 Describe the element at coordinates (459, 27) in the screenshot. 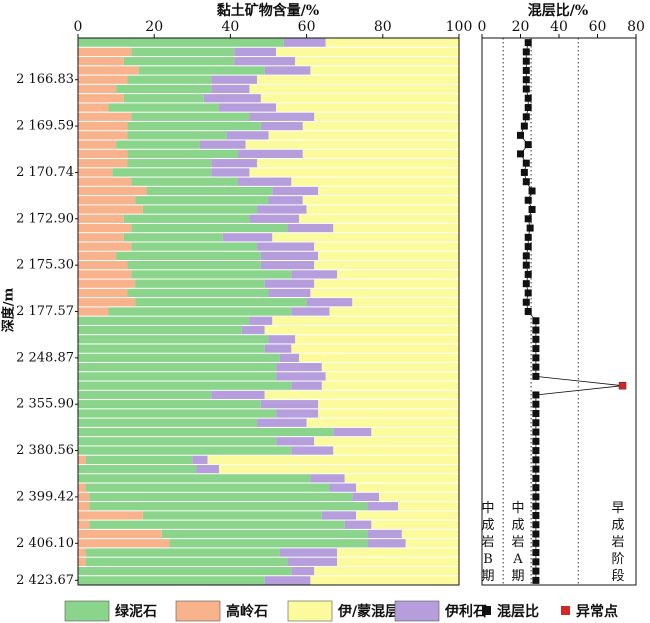

I see `x-tick-label: 100` at that location.